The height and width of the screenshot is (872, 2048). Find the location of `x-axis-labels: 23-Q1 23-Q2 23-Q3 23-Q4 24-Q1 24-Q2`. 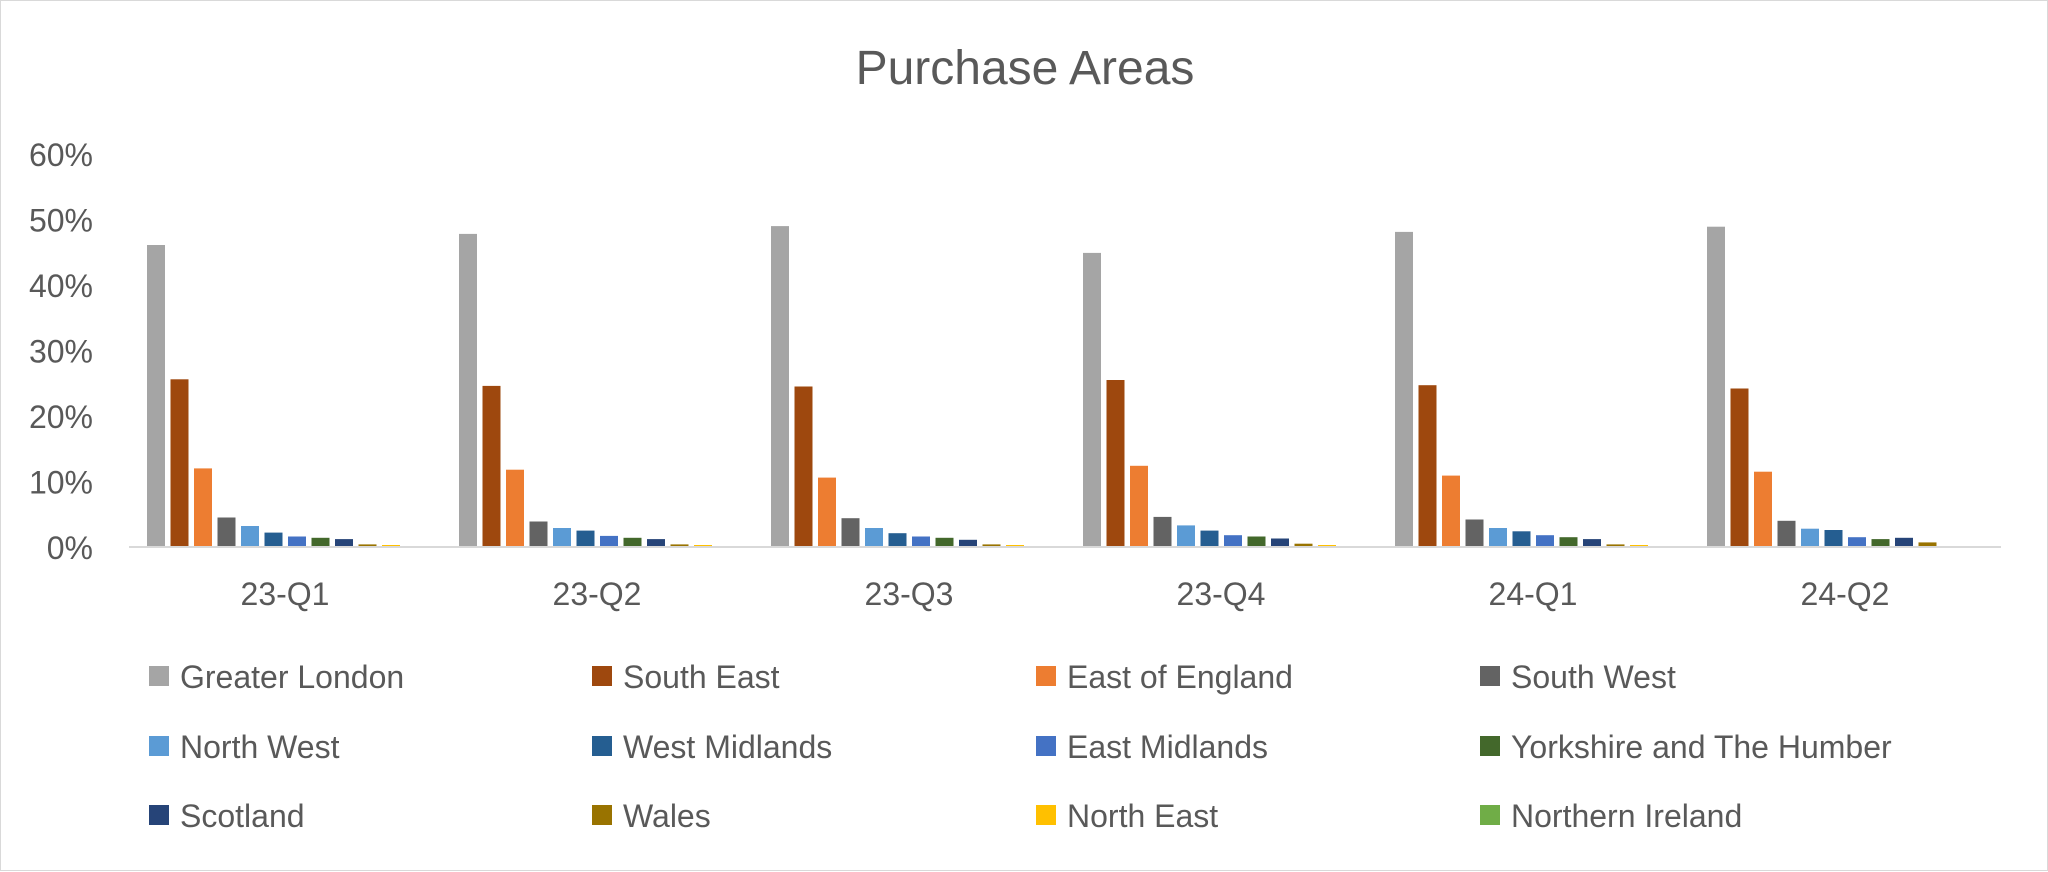

x-axis-labels: 23-Q1 23-Q2 23-Q3 23-Q4 24-Q1 24-Q2 is located at coordinates (1065, 594).